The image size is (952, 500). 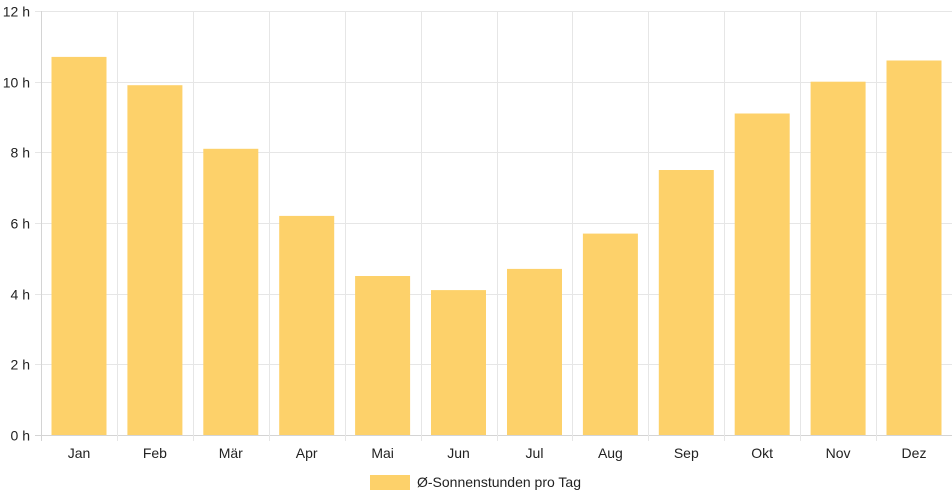 What do you see at coordinates (20, 436) in the screenshot?
I see `y-tick-label: 0 h` at bounding box center [20, 436].